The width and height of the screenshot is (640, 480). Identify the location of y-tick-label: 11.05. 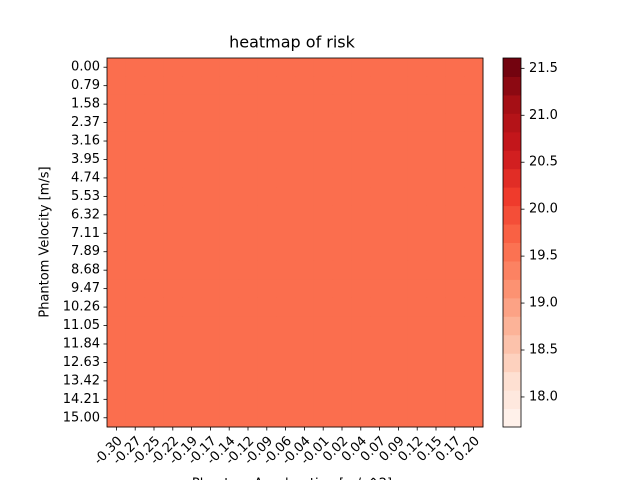
(81, 325).